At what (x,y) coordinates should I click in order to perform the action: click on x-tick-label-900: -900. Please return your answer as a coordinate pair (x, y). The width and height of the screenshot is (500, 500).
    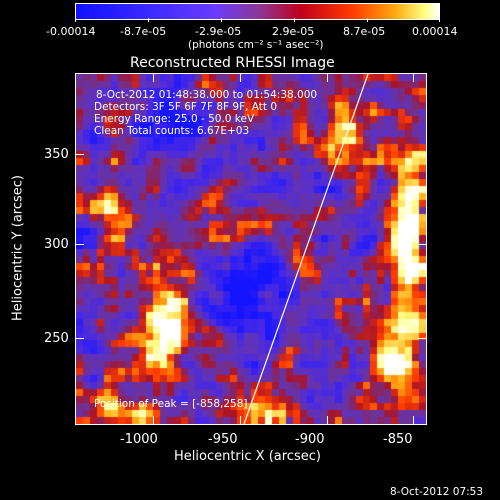
    Looking at the image, I should click on (310, 439).